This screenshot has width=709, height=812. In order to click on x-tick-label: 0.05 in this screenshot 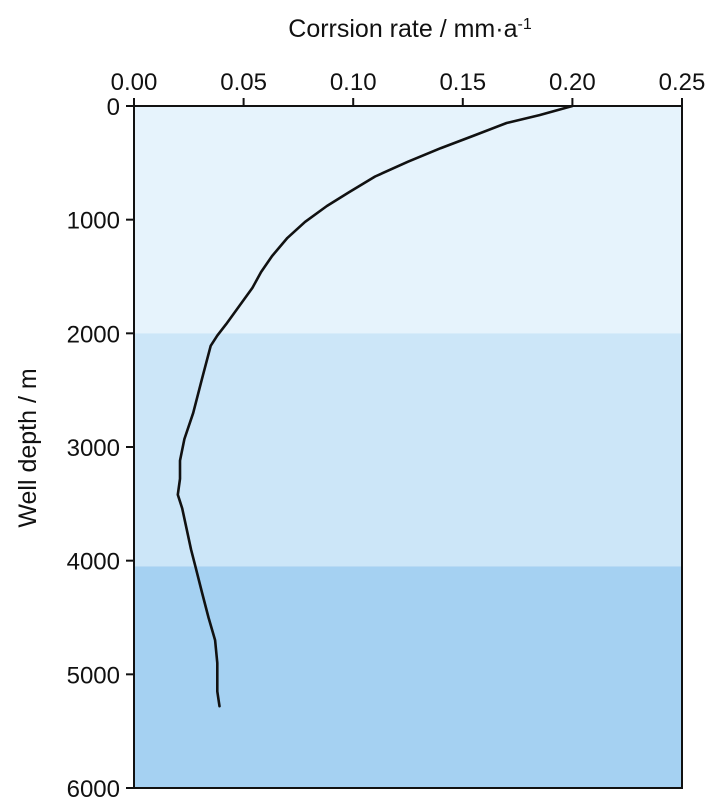, I will do `click(243, 82)`.